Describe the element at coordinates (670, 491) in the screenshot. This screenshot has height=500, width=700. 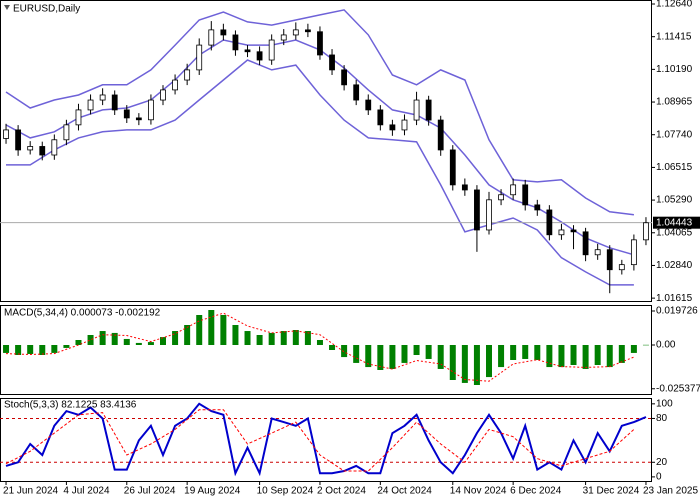
I see `x-tick-label: 23 Jan 2025` at that location.